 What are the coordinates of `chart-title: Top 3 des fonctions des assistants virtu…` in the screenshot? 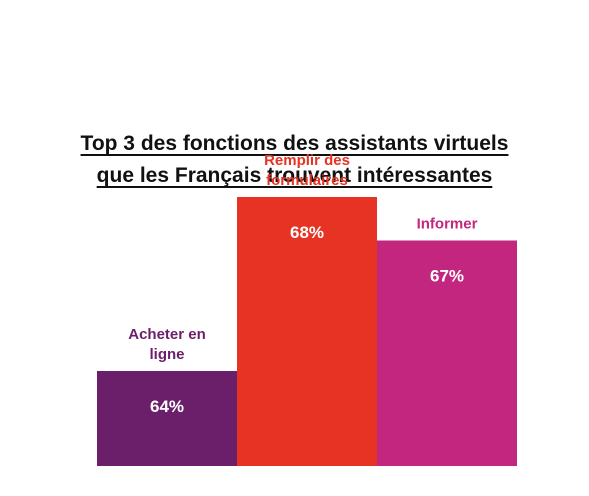 It's located at (294, 160).